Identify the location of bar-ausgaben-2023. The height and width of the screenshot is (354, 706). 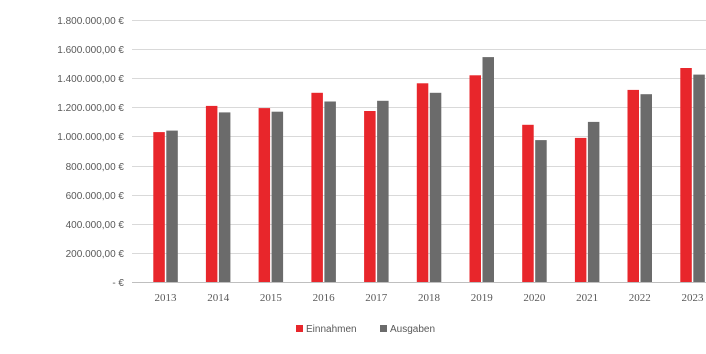
(699, 178).